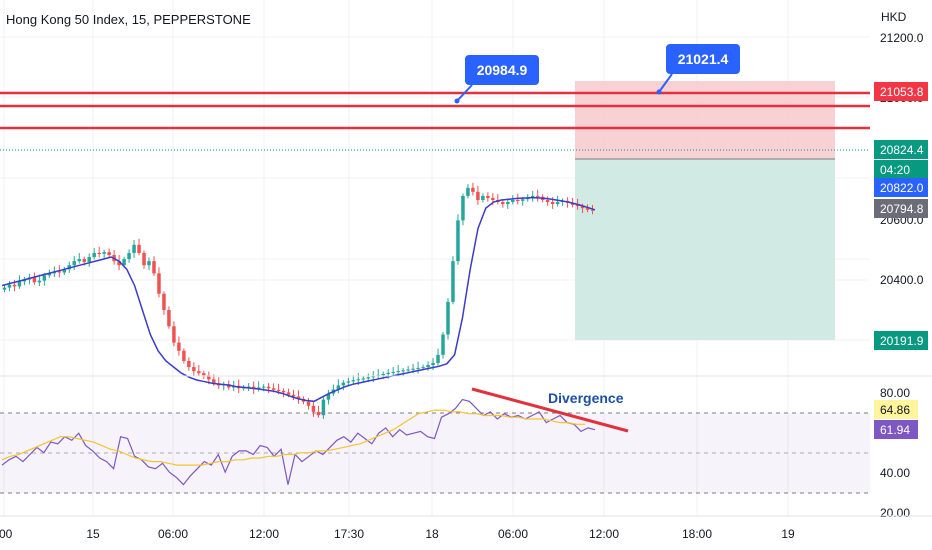  Describe the element at coordinates (902, 188) in the screenshot. I see `svg-text: 20822.0` at that location.